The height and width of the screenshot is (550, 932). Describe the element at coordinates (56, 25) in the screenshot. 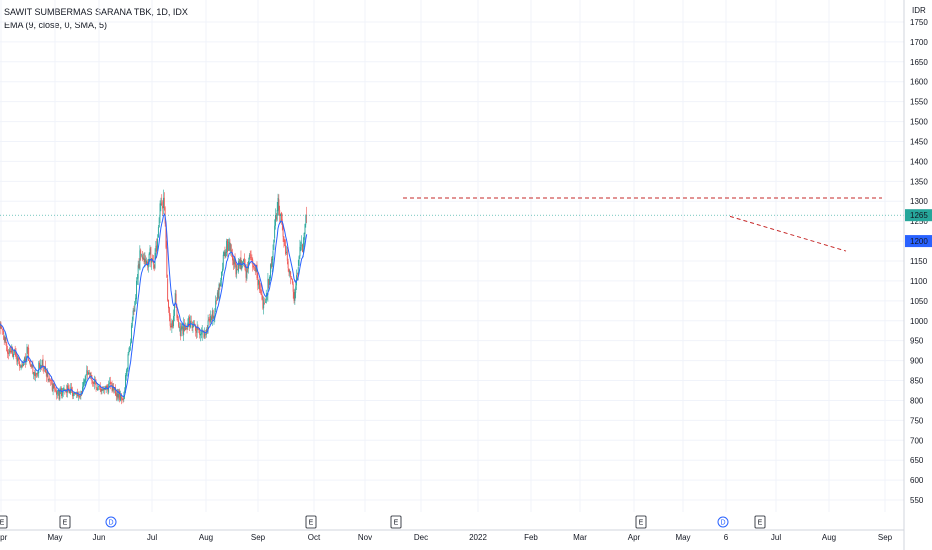

I see `indicator-label: EMA (9, close, 0, SMA, 5)` at that location.